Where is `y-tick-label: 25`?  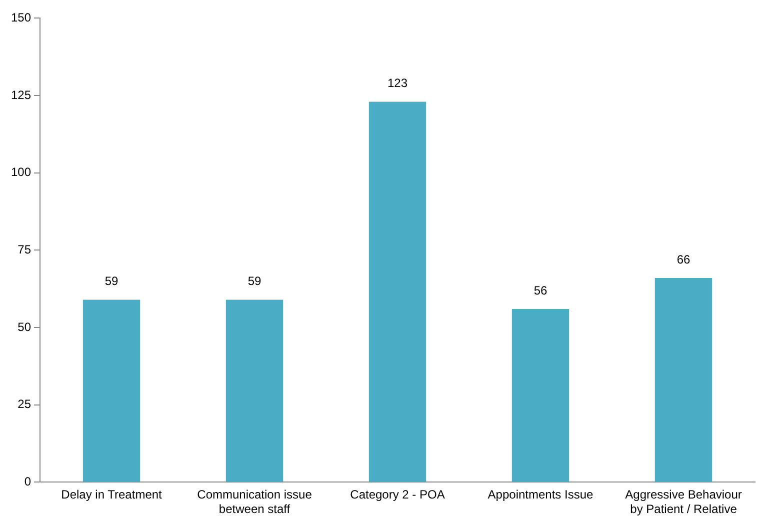
y-tick-label: 25 is located at coordinates (25, 404).